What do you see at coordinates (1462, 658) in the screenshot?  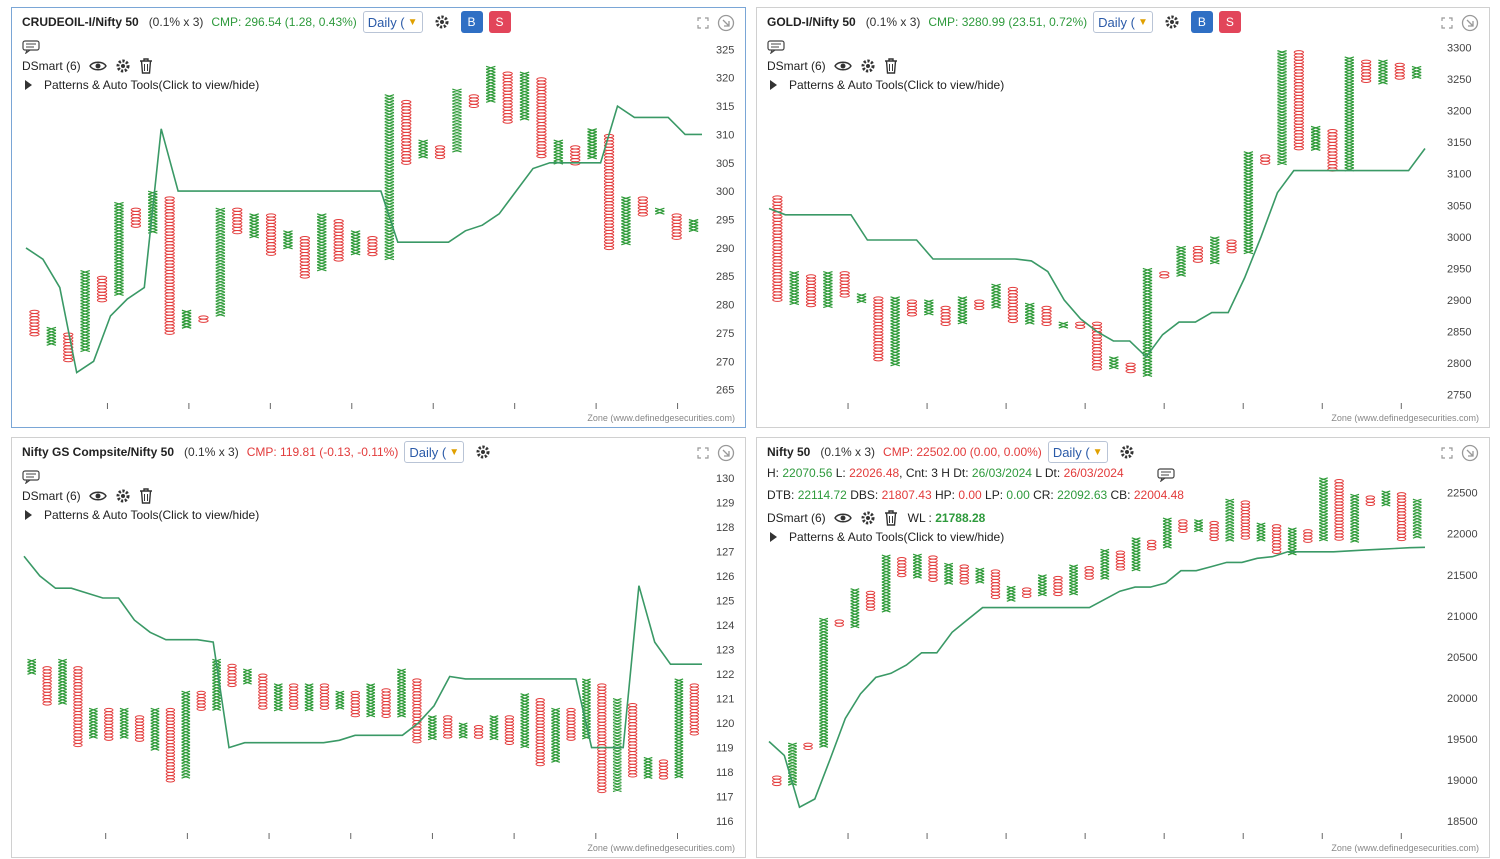 I see `y-tick-label: 20500` at bounding box center [1462, 658].